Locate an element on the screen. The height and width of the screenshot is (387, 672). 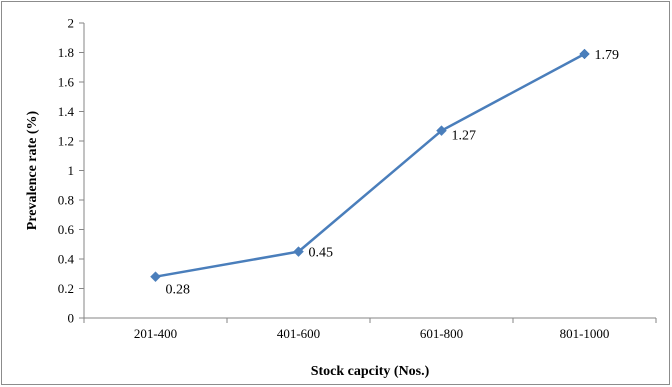
y-tick-label: 1.8 is located at coordinates (66, 52).